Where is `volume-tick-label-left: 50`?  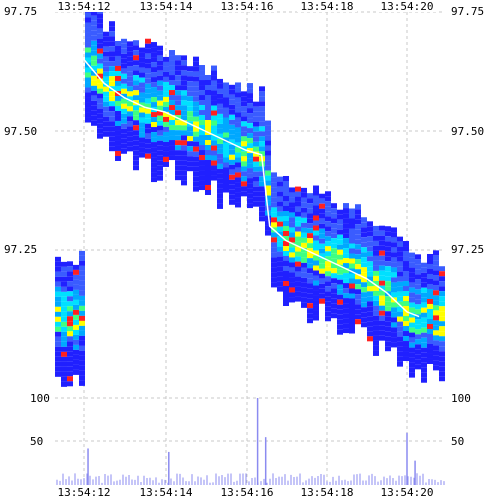
volume-tick-label-left: 50 is located at coordinates (36, 441).